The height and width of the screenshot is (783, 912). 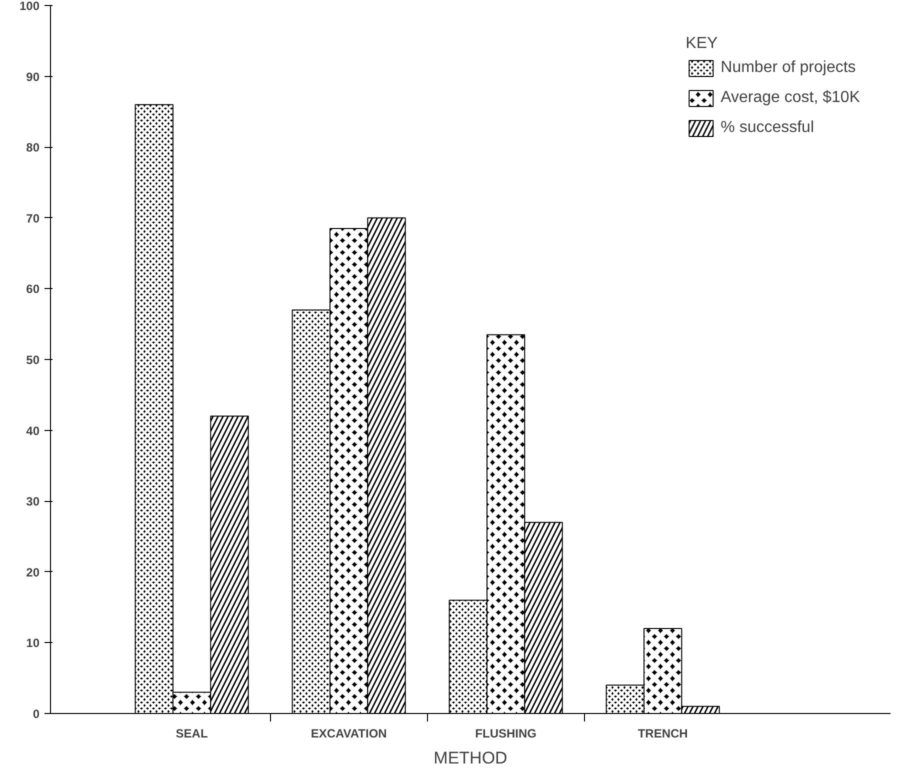 What do you see at coordinates (33, 501) in the screenshot?
I see `y-tick-label: 30` at bounding box center [33, 501].